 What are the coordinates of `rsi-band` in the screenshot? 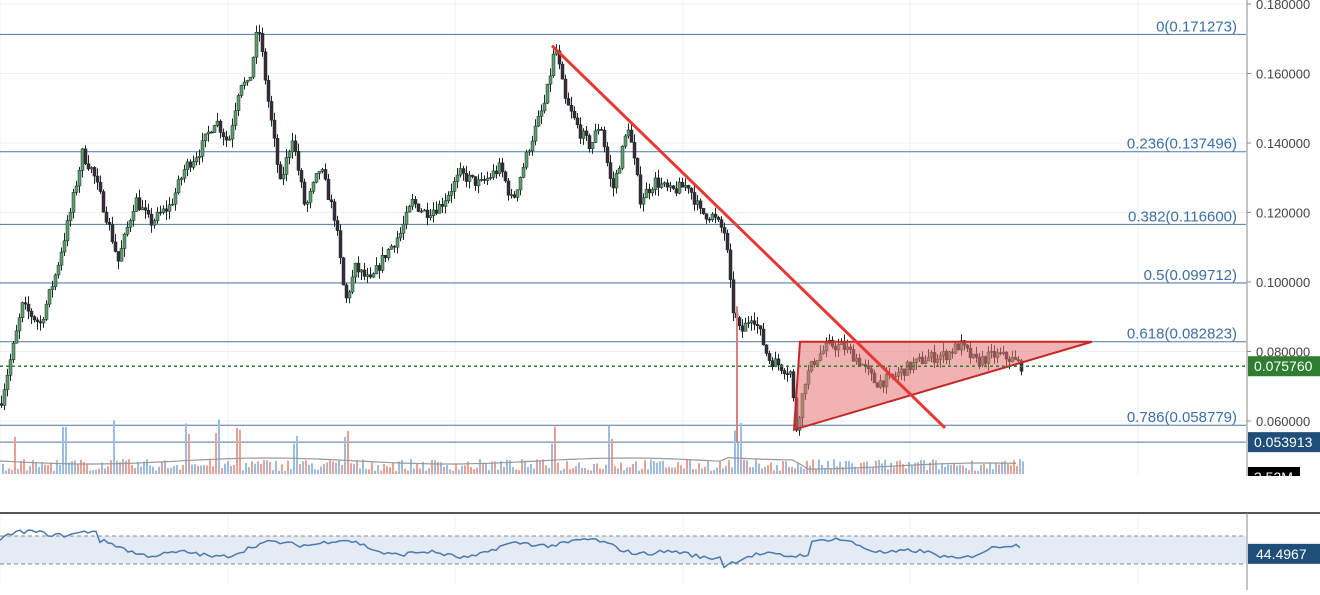 It's located at (623, 550).